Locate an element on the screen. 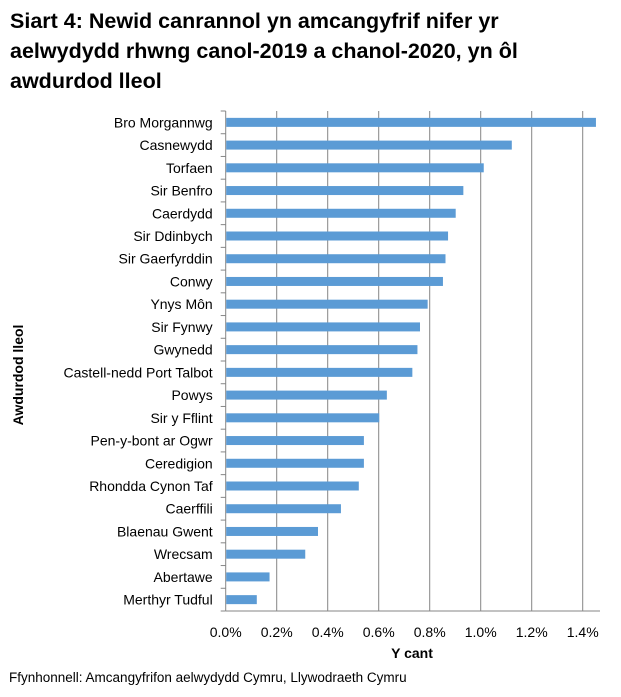  x-tick-label: 0.6% is located at coordinates (379, 632).